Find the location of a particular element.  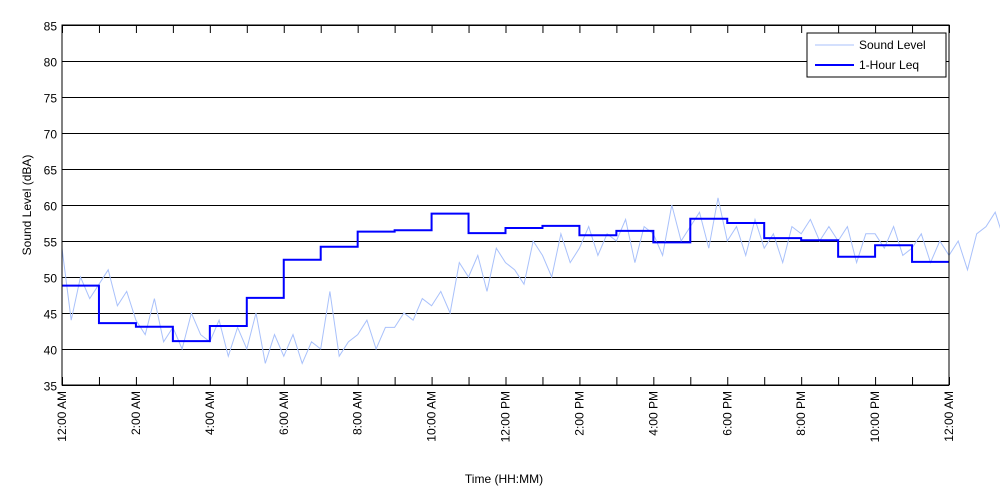

y-tick-label: 35 is located at coordinates (51, 387).